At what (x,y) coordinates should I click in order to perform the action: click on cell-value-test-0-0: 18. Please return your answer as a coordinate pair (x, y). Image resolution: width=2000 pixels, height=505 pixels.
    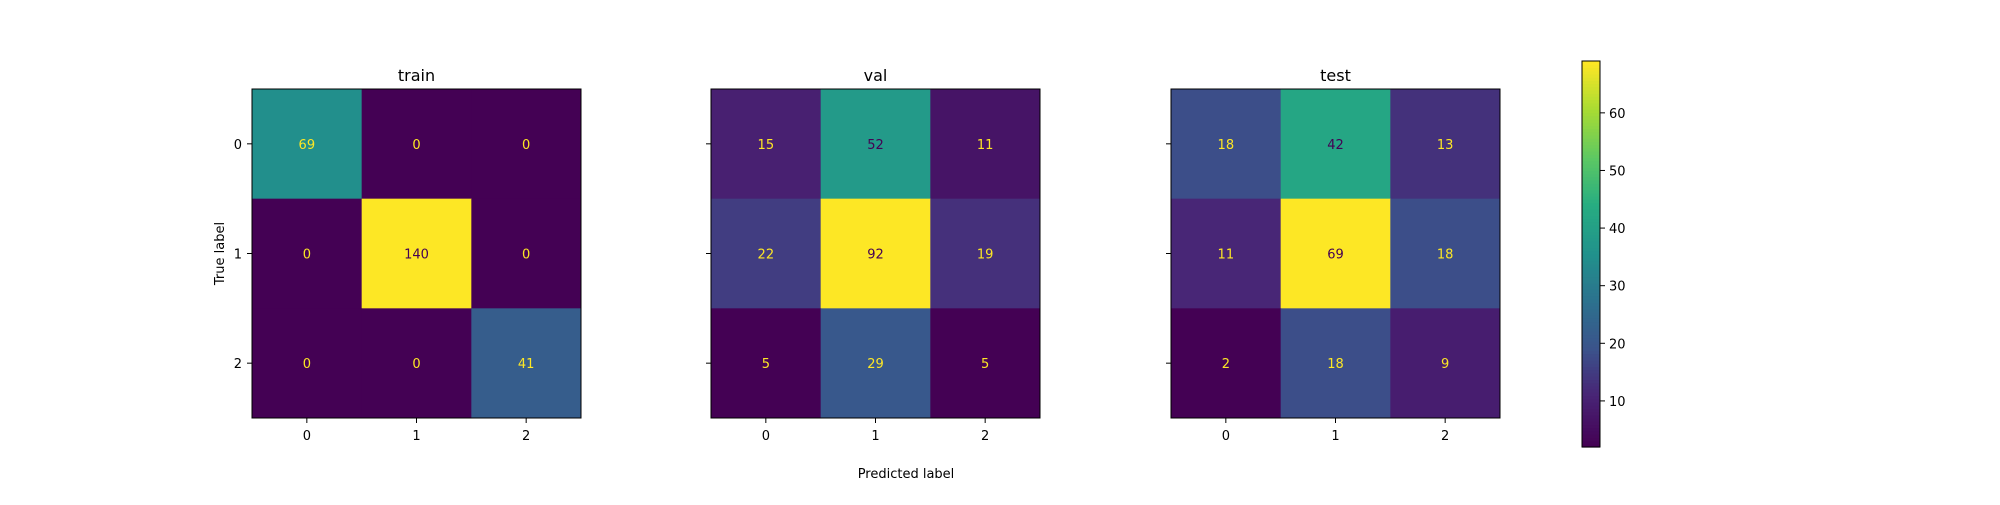
    Looking at the image, I should click on (1226, 145).